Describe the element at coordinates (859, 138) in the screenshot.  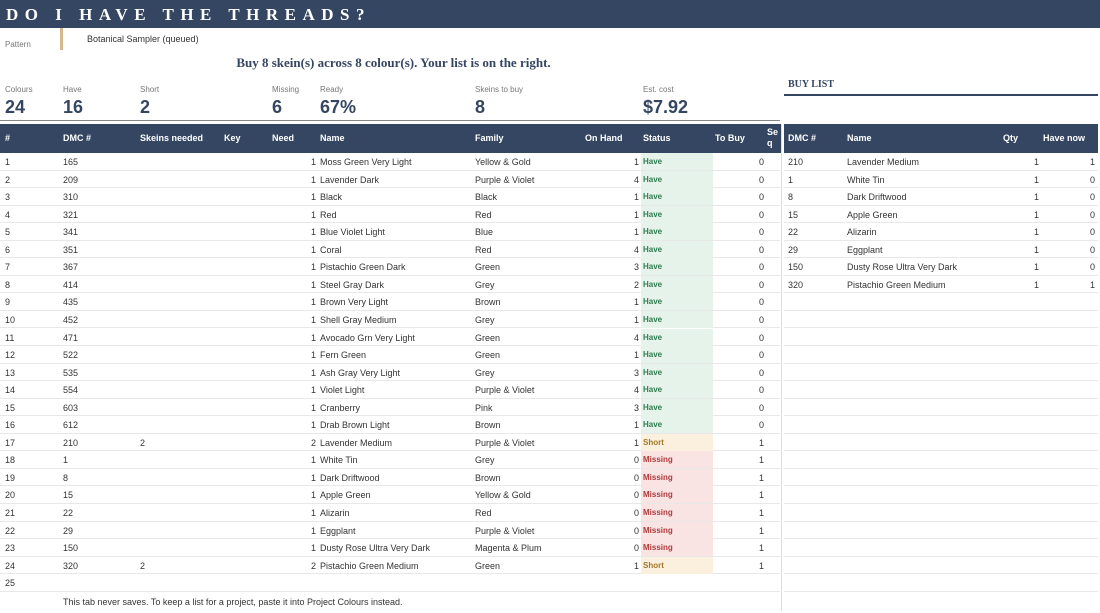
I see `buy-col-name: Name` at that location.